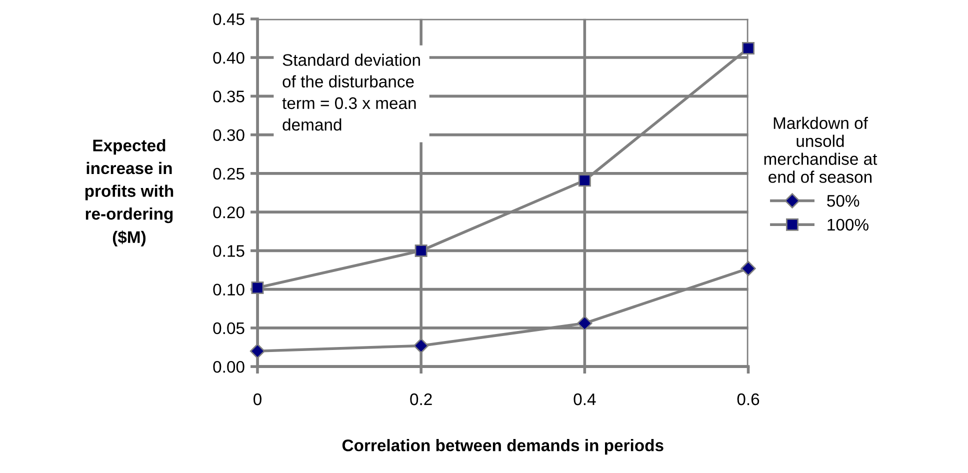 The image size is (968, 473). I want to click on x-tick-label: 0, so click(258, 399).